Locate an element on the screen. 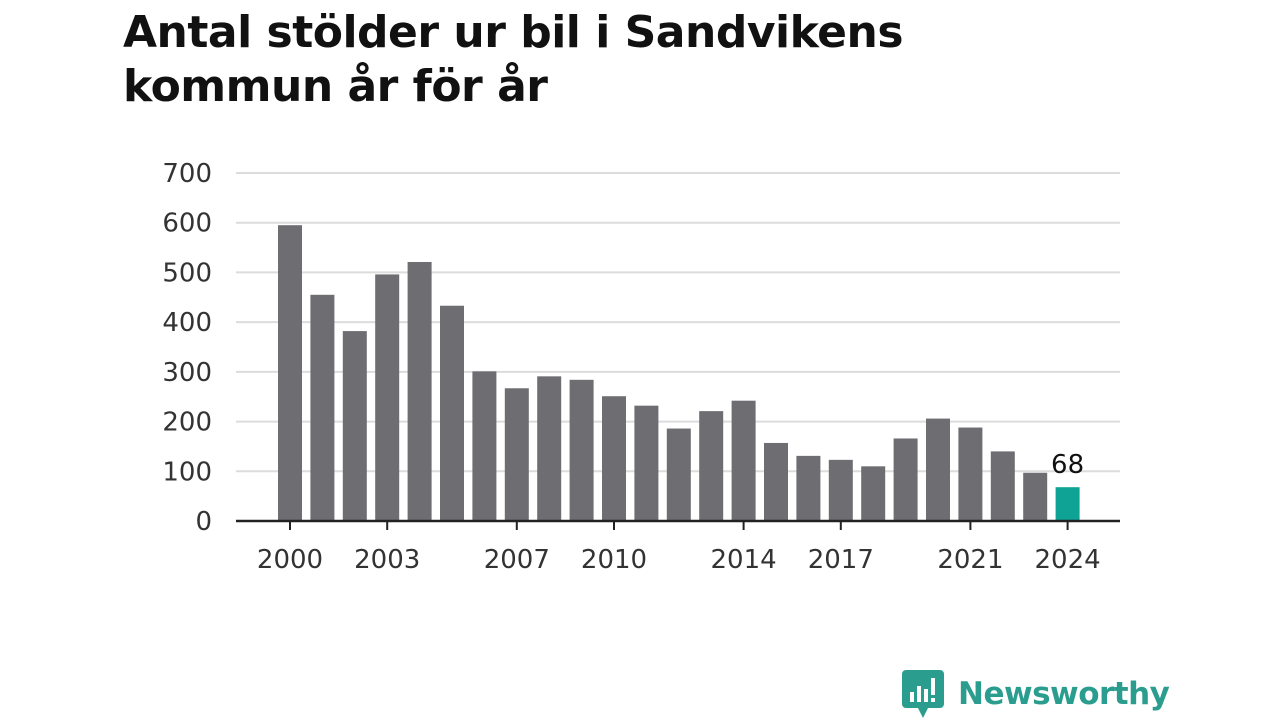  chart-title-line-1: Antal stölder ur bil i Sandvikens is located at coordinates (513, 32).